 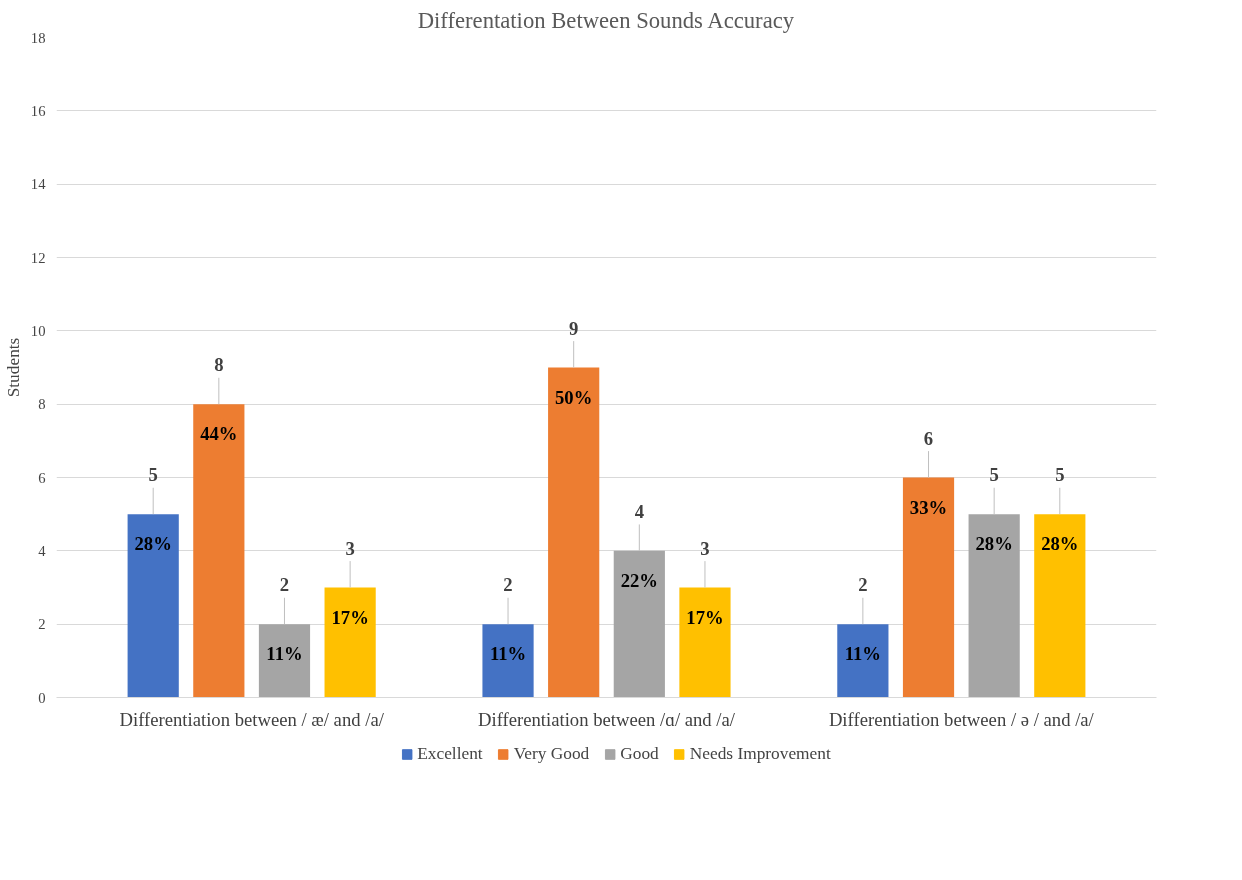 What do you see at coordinates (574, 397) in the screenshot?
I see `annotation: 50%` at bounding box center [574, 397].